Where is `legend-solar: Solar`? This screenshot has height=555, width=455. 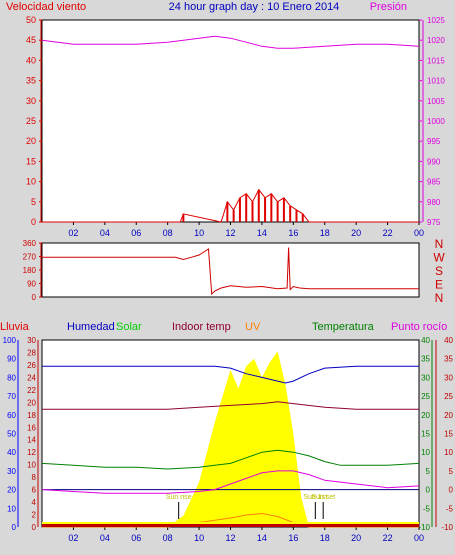 legend-solar: Solar is located at coordinates (129, 327).